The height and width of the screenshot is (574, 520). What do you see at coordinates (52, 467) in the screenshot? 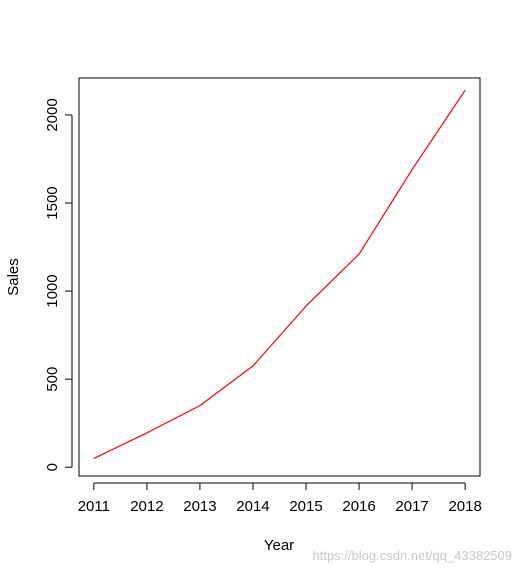
I see `y-tick-label: 0` at bounding box center [52, 467].